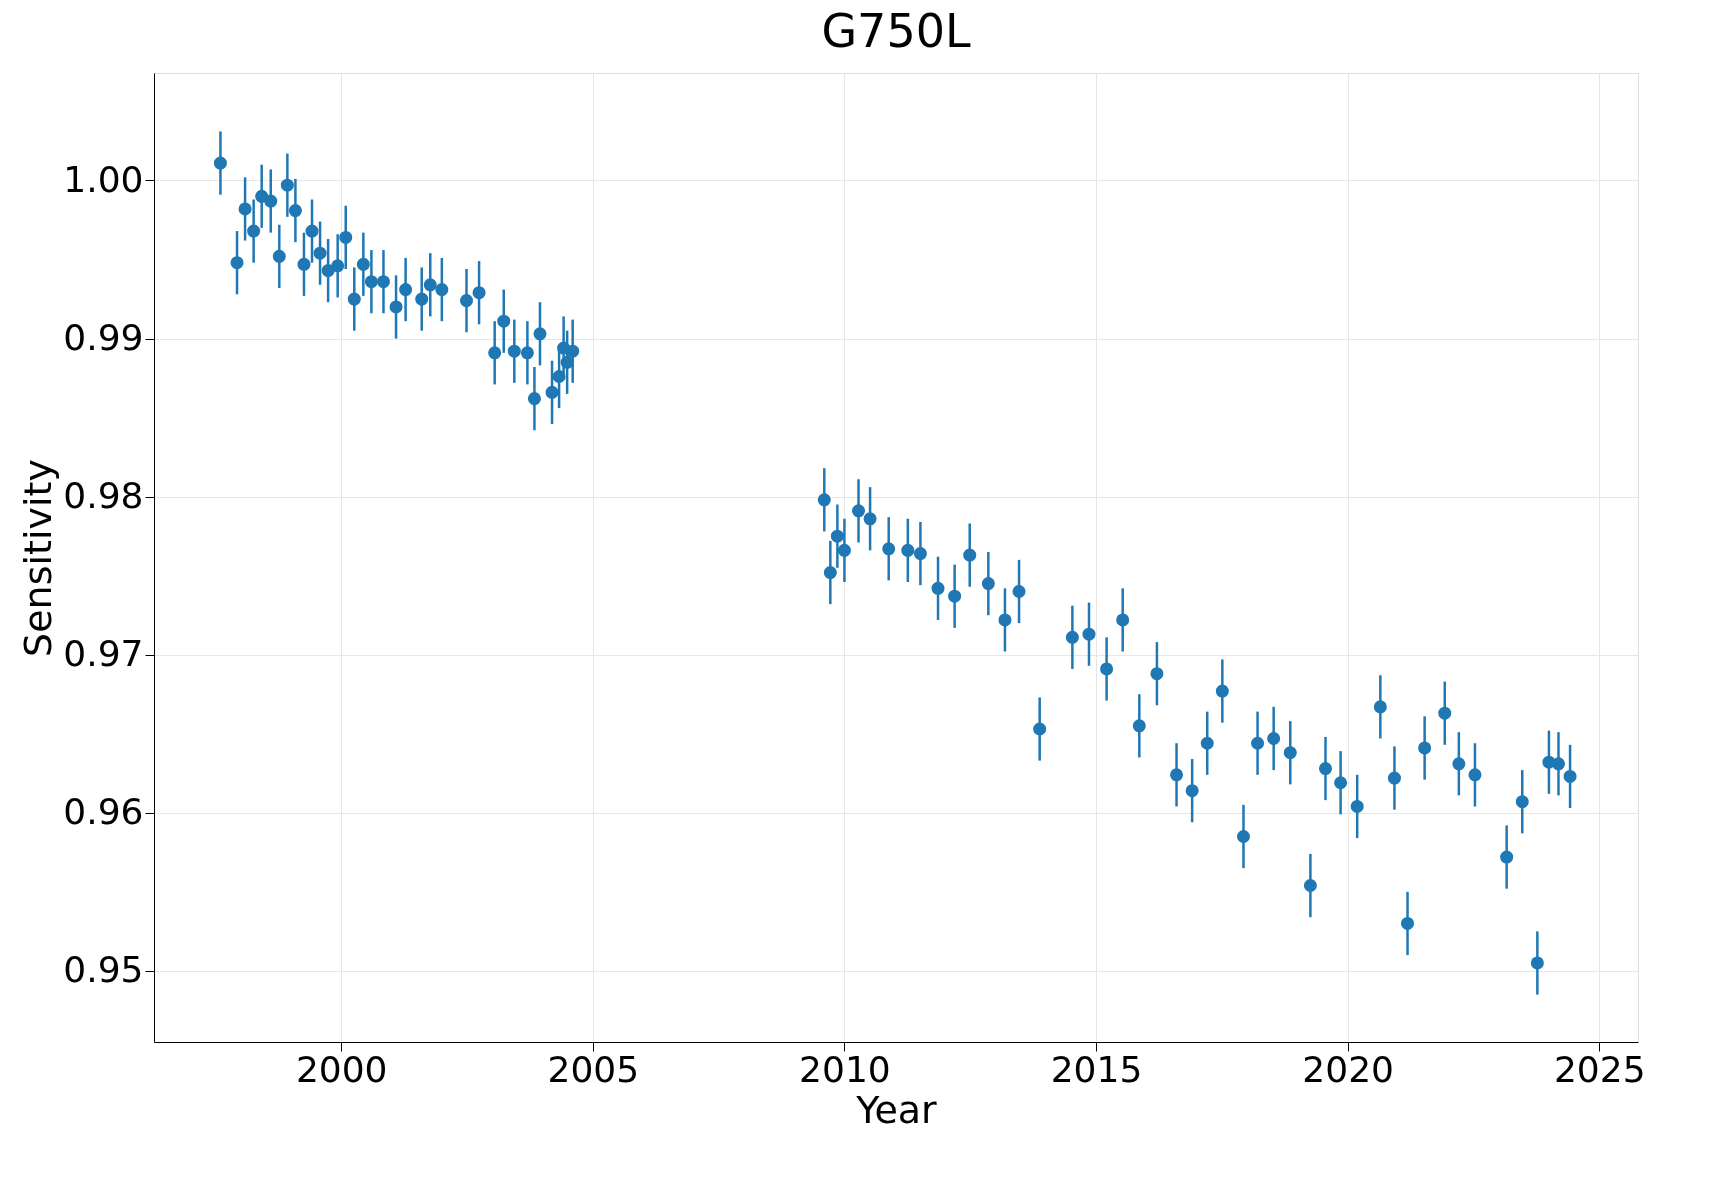 This screenshot has height=1204, width=1723. I want to click on x-tick-label: 2005, so click(593, 1069).